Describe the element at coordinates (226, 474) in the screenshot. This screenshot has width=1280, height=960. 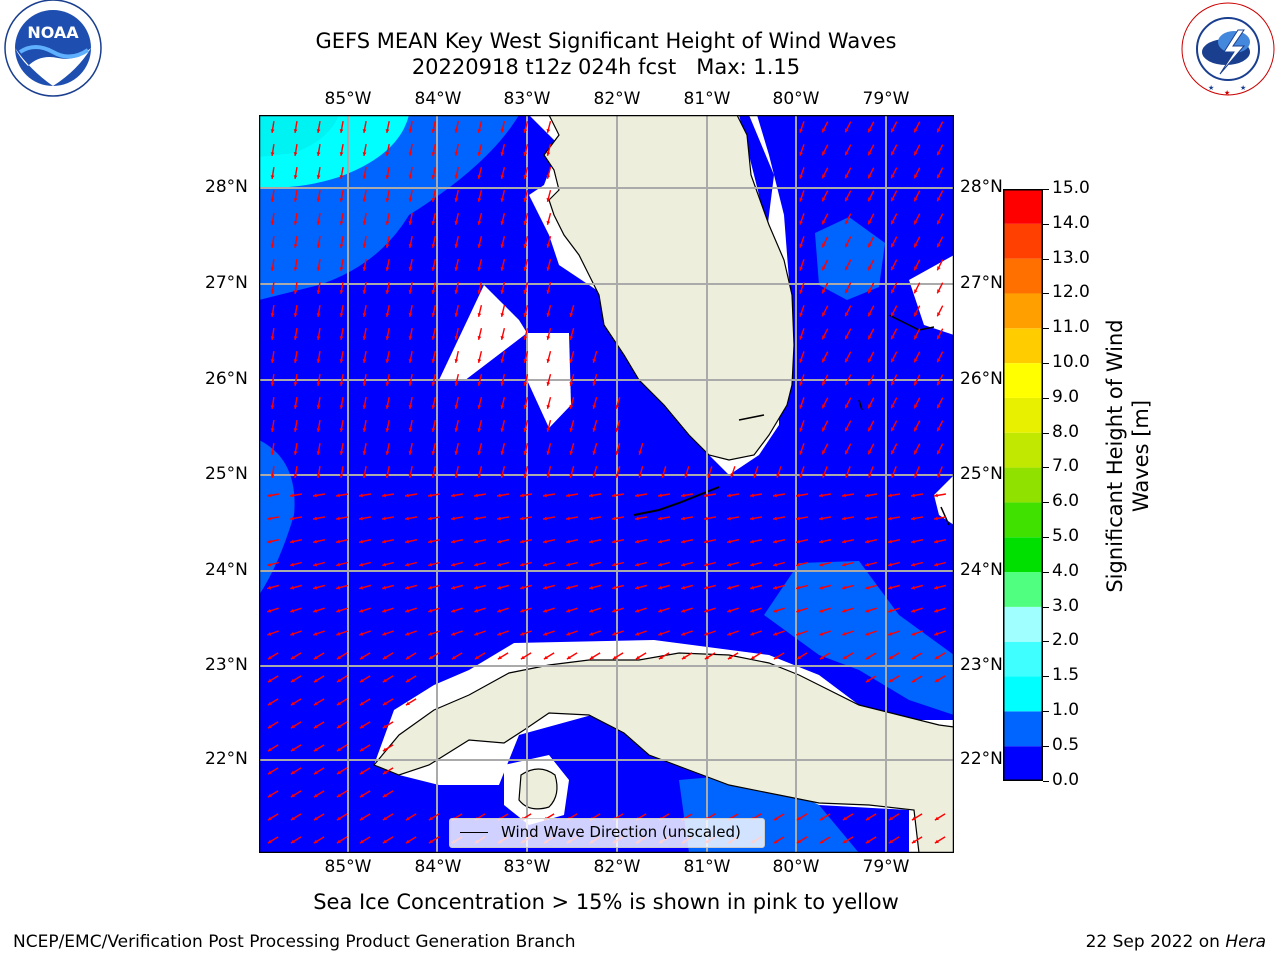
I see `lat-label-25n-left: 25°N` at that location.